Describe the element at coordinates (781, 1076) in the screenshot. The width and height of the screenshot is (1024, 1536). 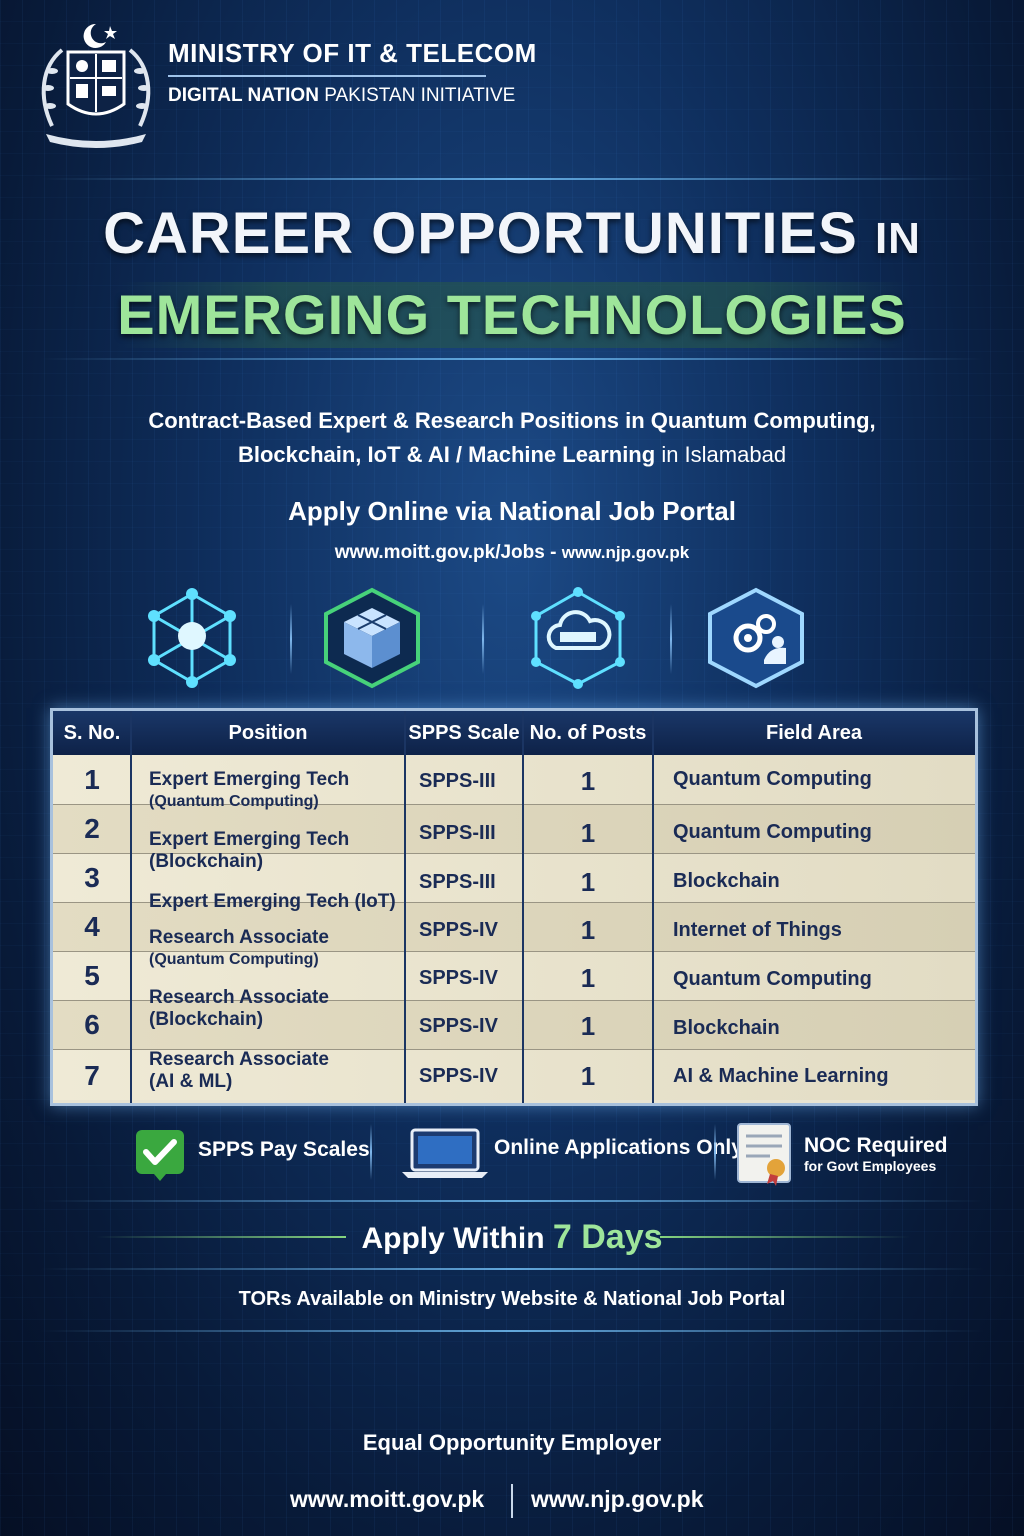
I see `cell-field: AI & Machine Learning` at that location.